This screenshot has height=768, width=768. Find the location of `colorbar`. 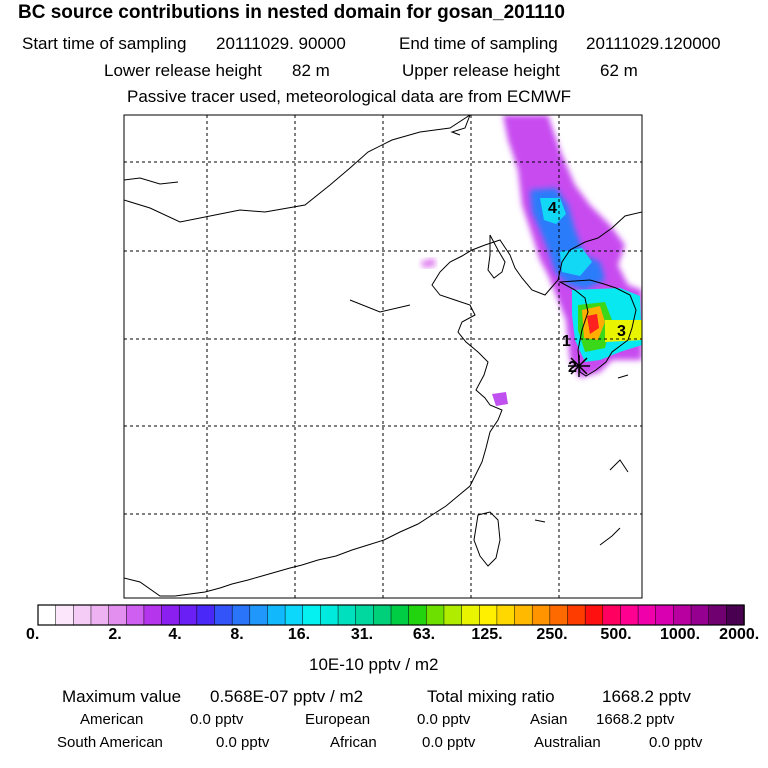

colorbar is located at coordinates (391, 615).